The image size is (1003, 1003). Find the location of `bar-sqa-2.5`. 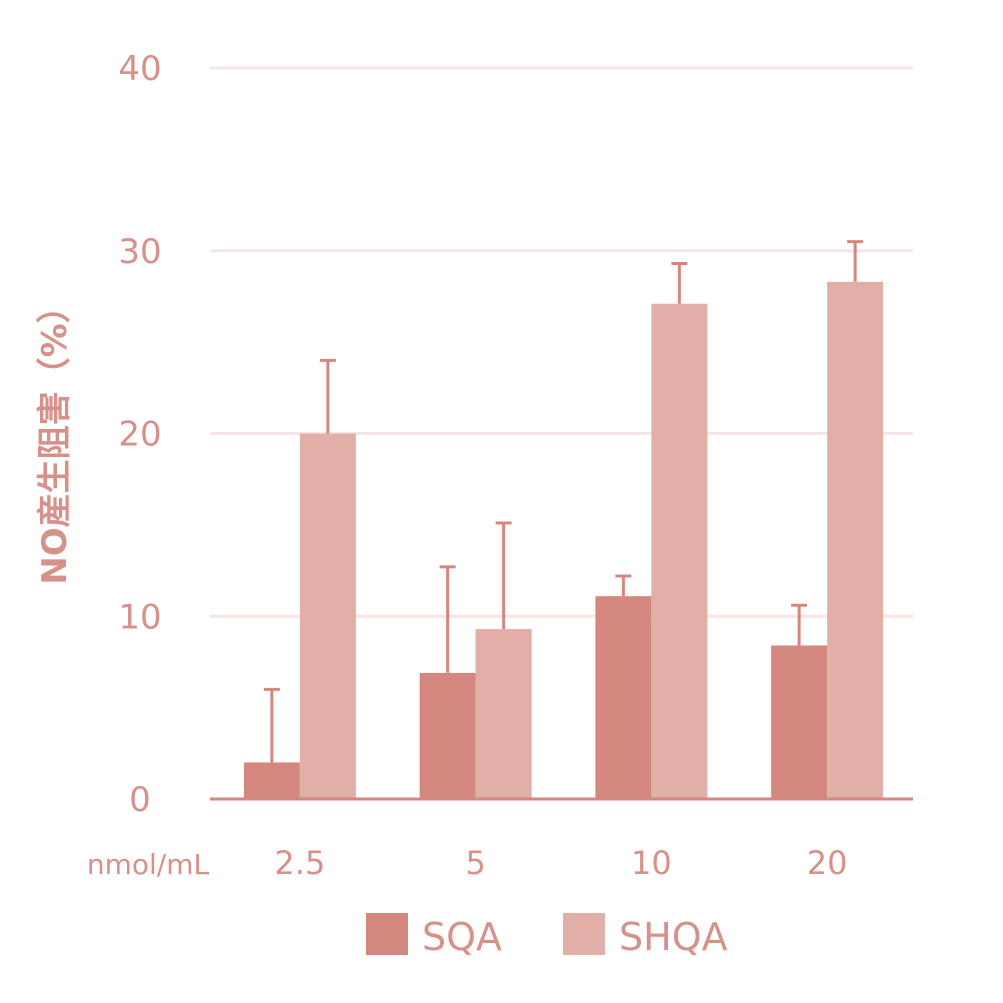

bar-sqa-2.5 is located at coordinates (271, 780).